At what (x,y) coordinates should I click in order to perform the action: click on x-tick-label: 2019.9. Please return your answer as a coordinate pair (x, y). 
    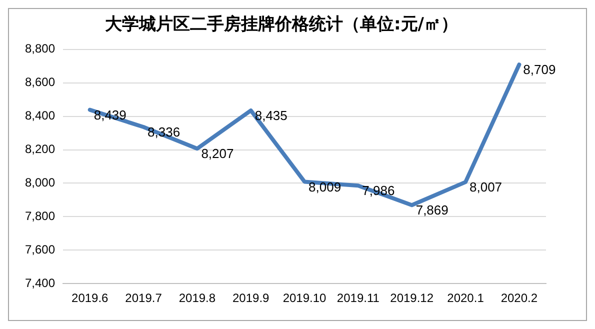
    Looking at the image, I should click on (251, 298).